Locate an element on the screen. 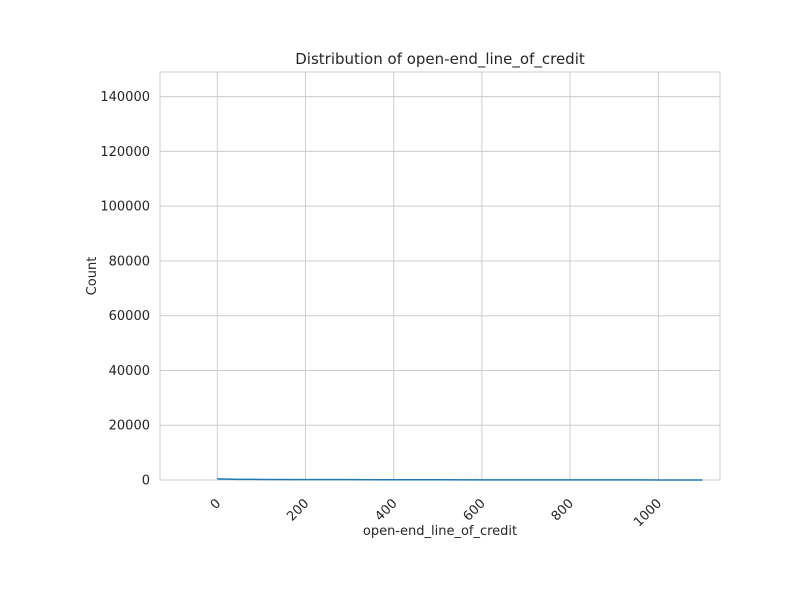 The height and width of the screenshot is (600, 800). y-tick-label: 0 is located at coordinates (146, 481).